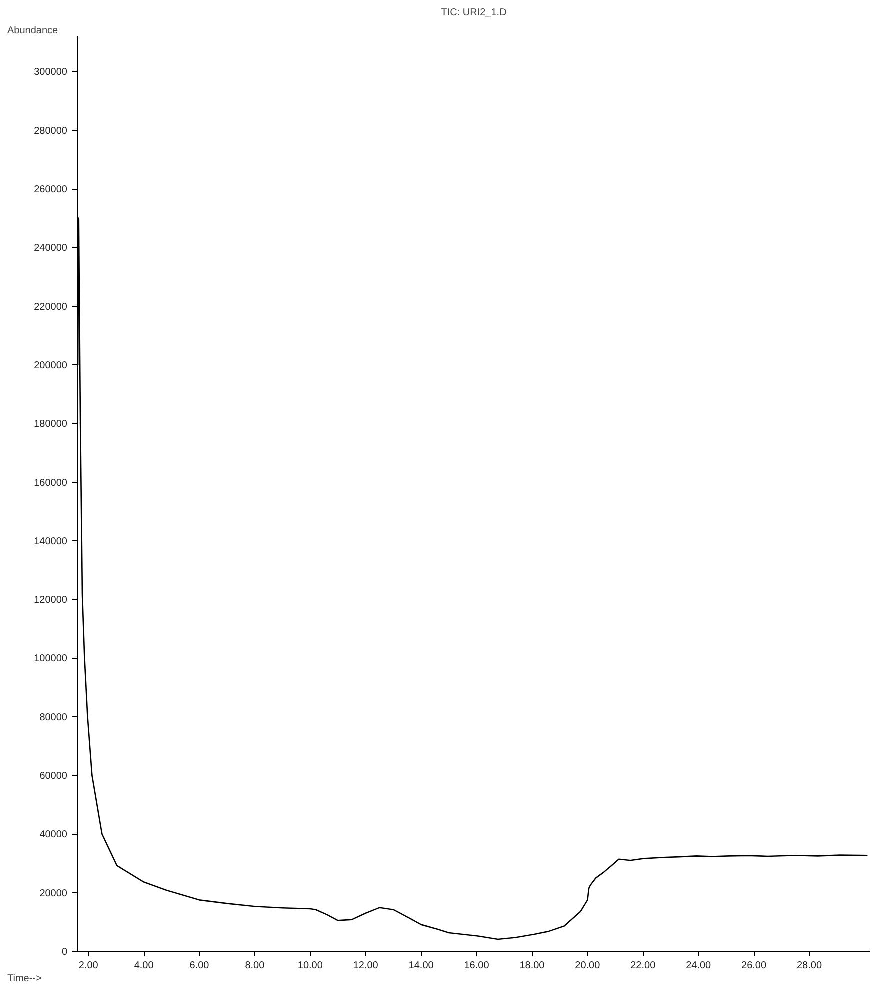 Image resolution: width=874 pixels, height=984 pixels. What do you see at coordinates (54, 835) in the screenshot?
I see `y-tick-label: 40000` at bounding box center [54, 835].